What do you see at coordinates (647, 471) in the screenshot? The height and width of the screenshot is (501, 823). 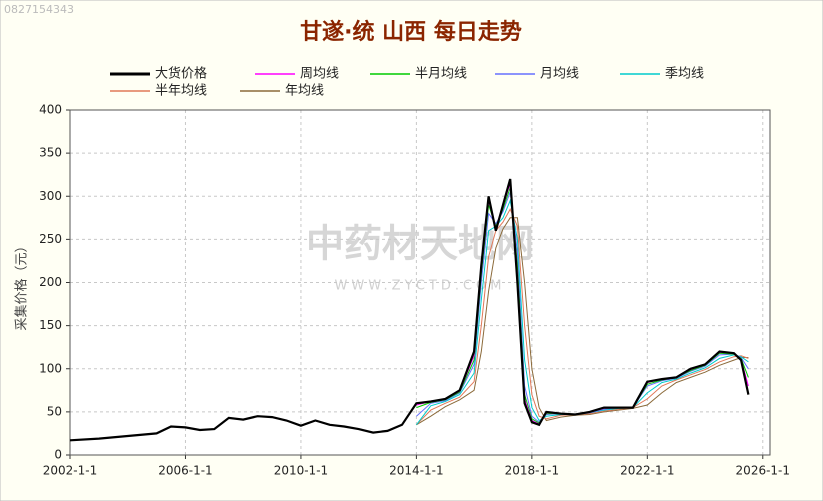 I see `x-tick-label: 2022-1-1` at bounding box center [647, 471].